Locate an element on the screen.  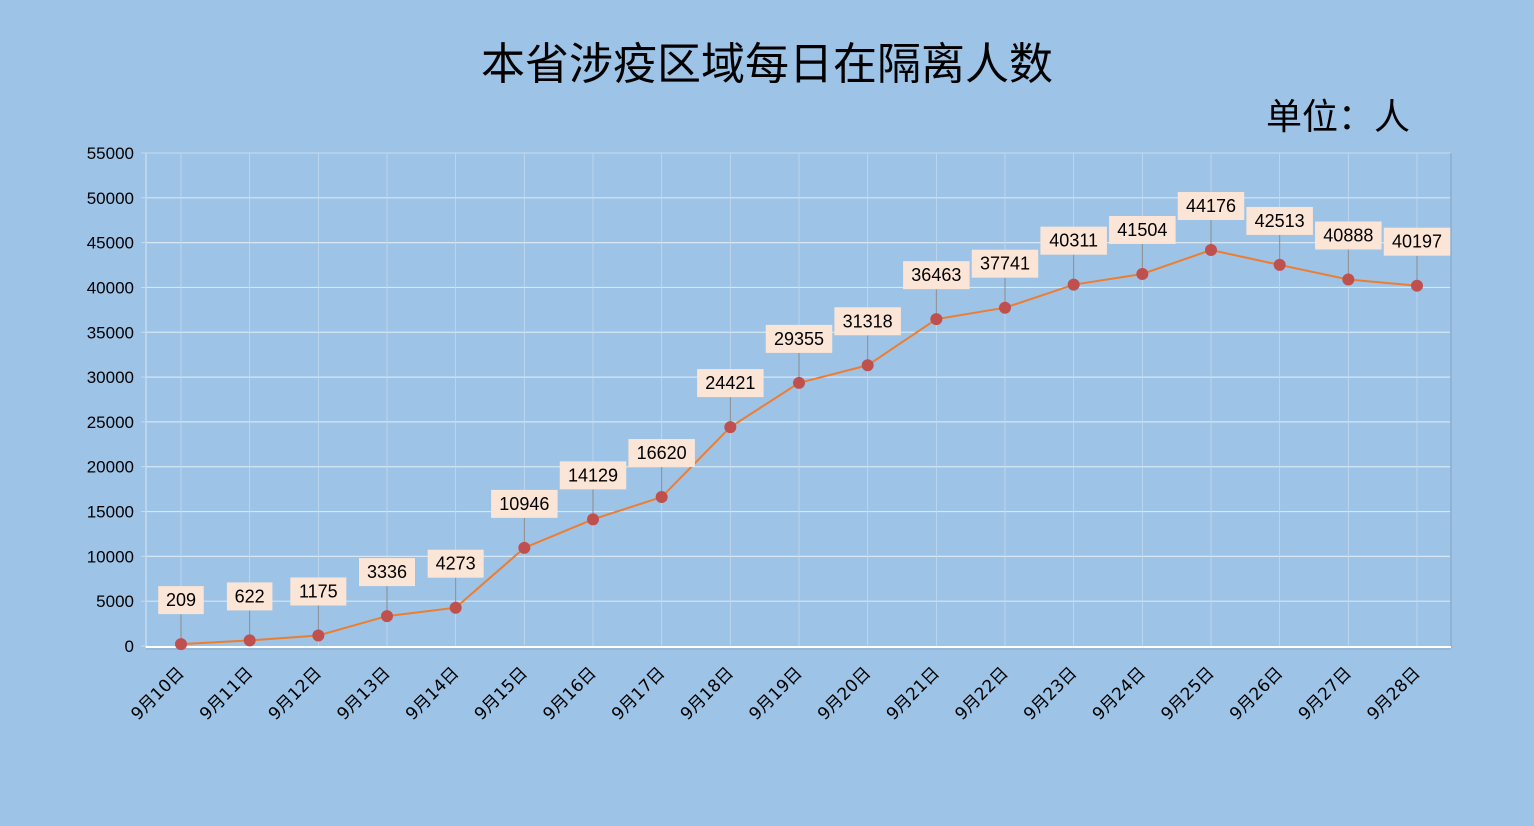
data-label: 4273 is located at coordinates (456, 564).